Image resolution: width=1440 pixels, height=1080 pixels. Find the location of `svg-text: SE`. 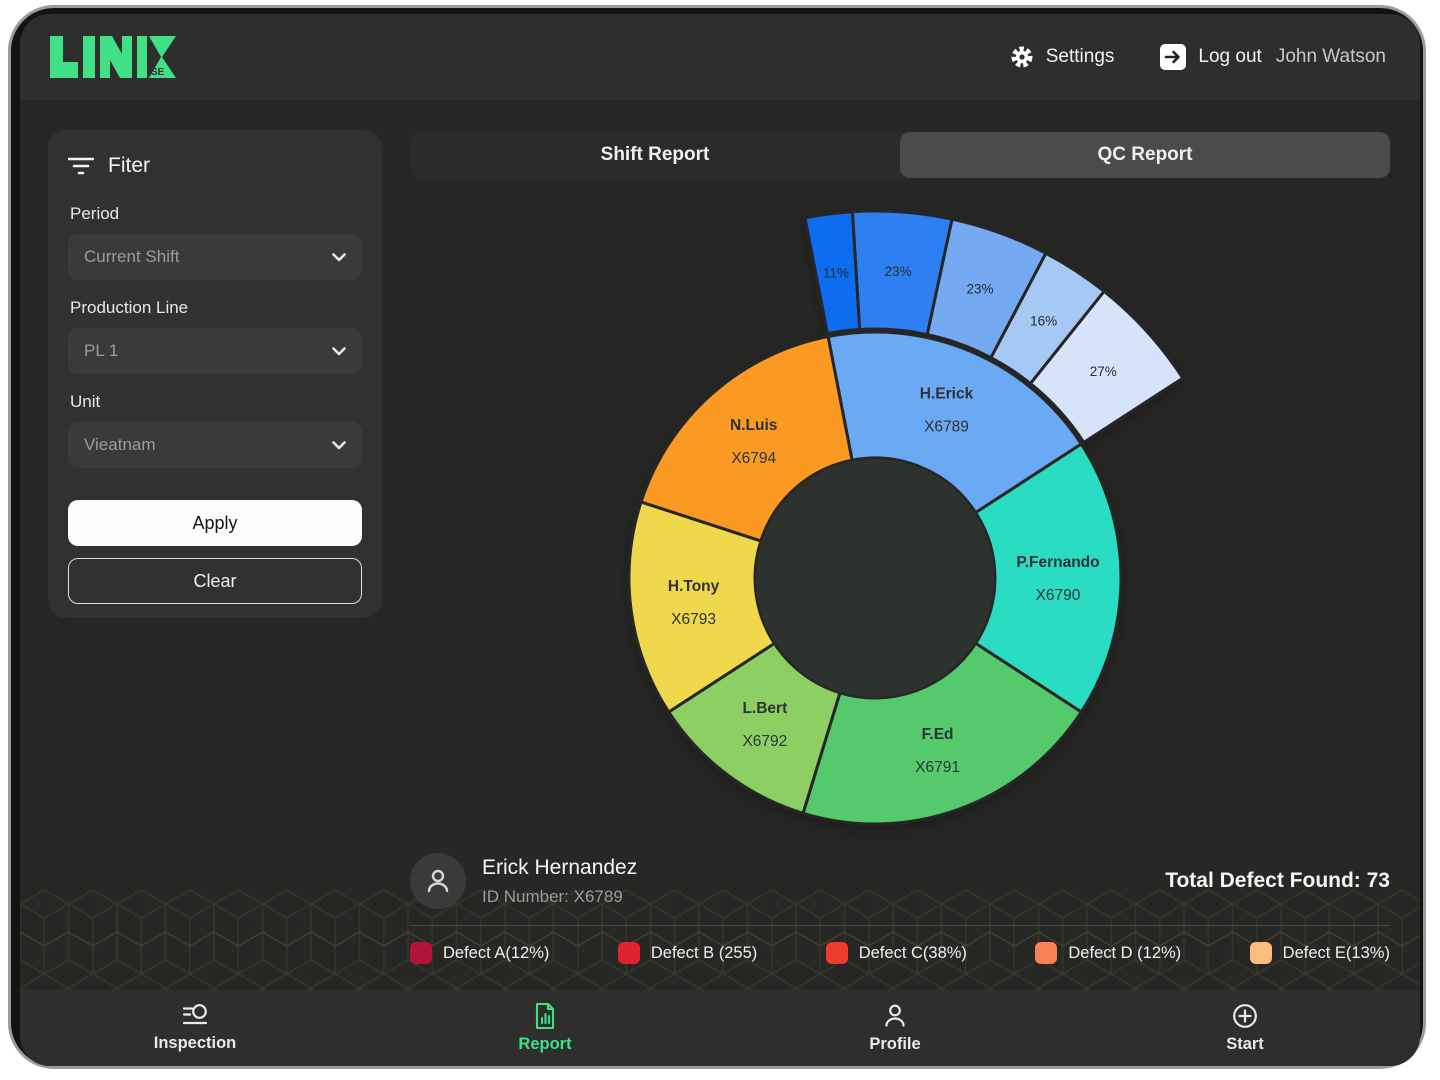

svg-text: SE is located at coordinates (158, 72).